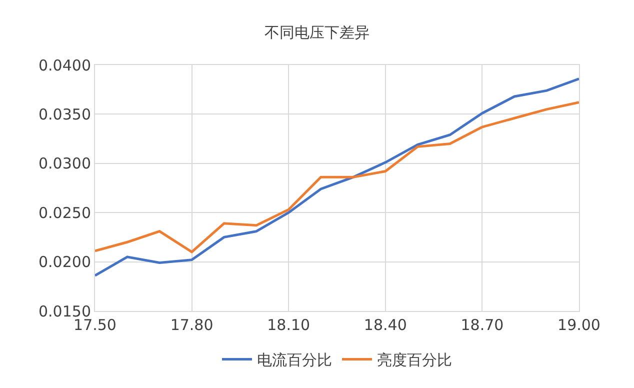 The width and height of the screenshot is (634, 388). I want to click on y-tick-label: 0.0400, so click(64, 65).